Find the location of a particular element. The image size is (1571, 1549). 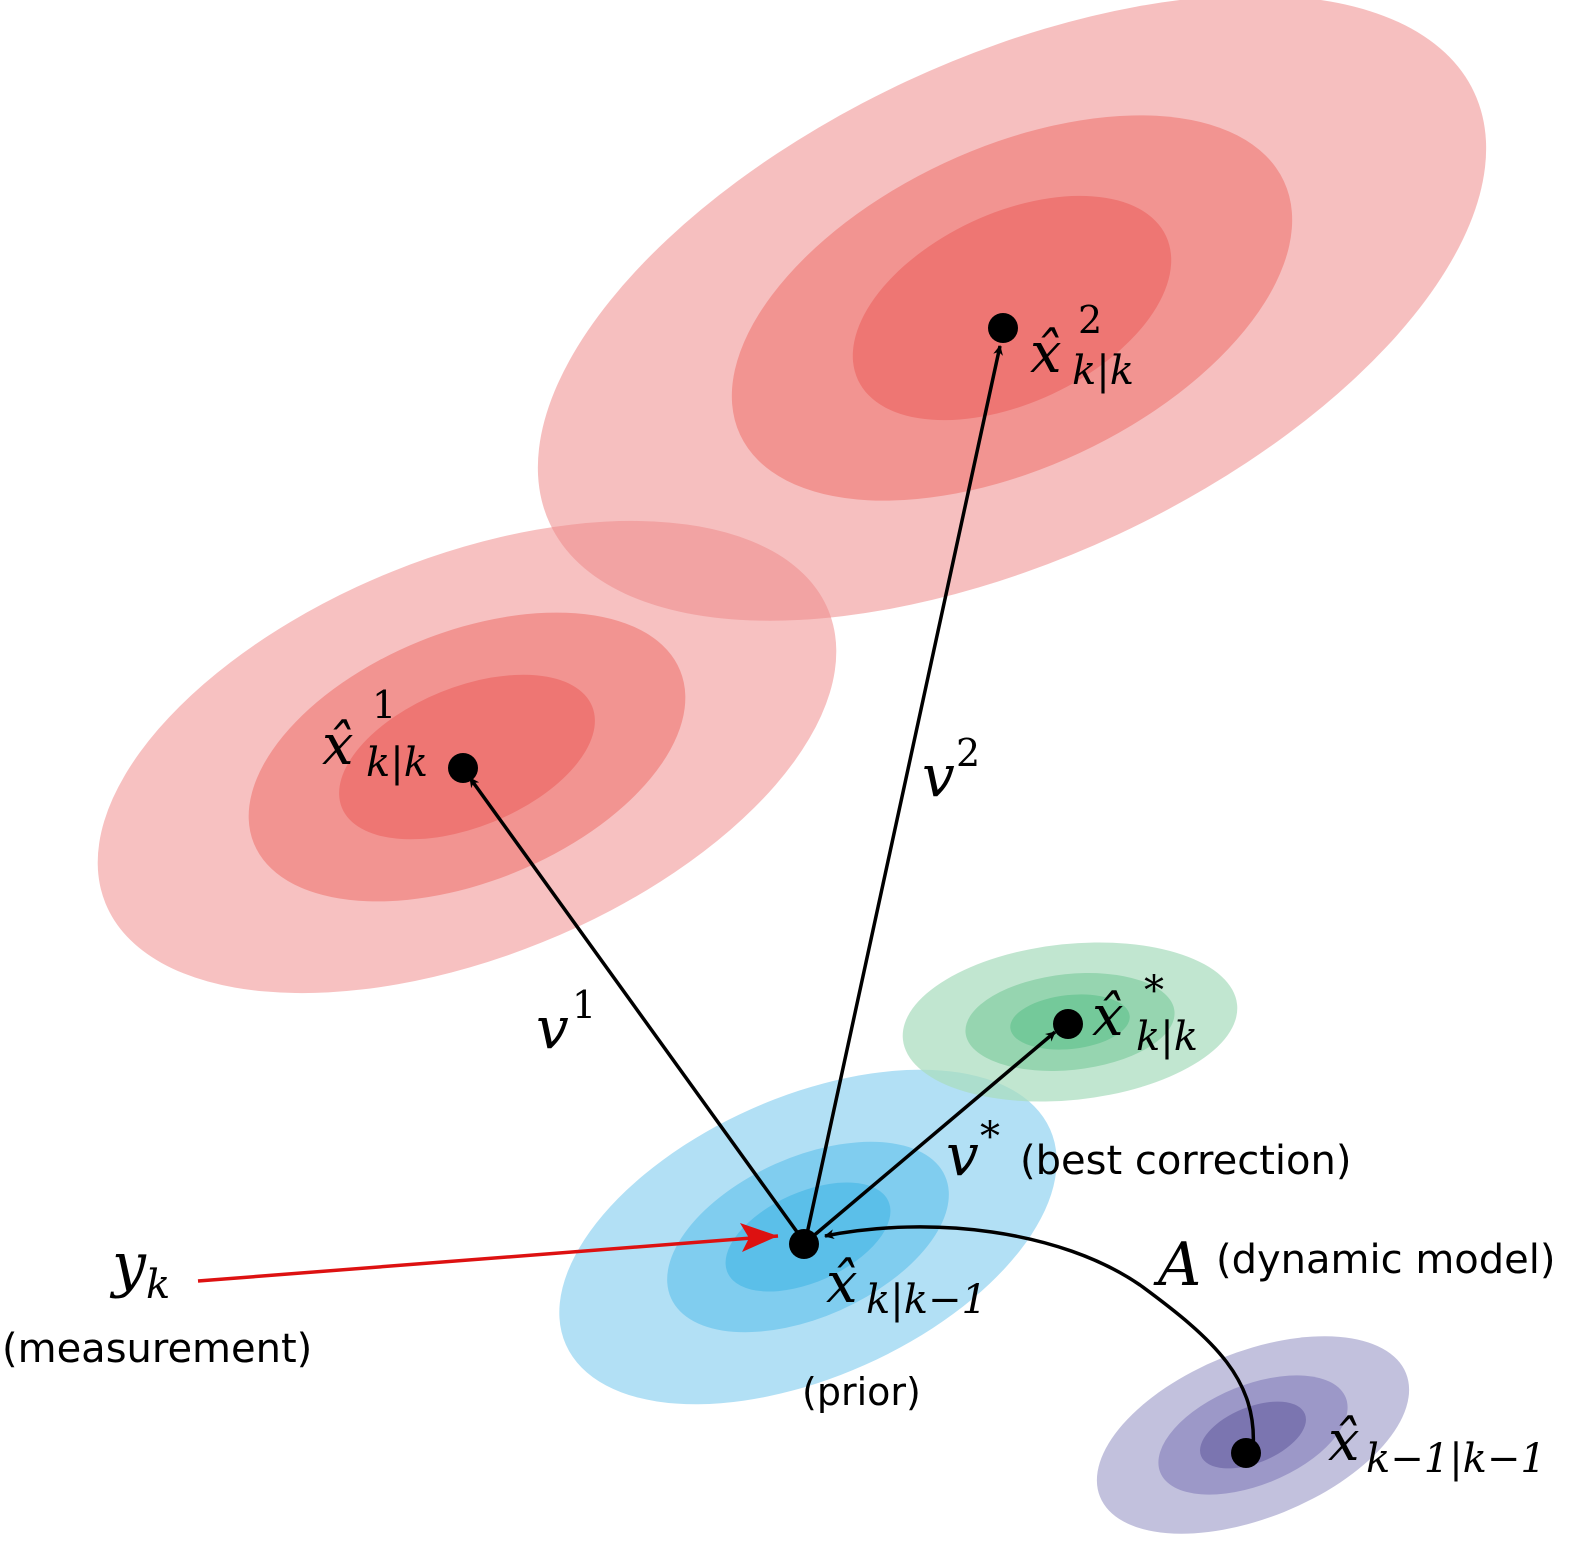

measurement-subscript: k is located at coordinates (158, 1285).